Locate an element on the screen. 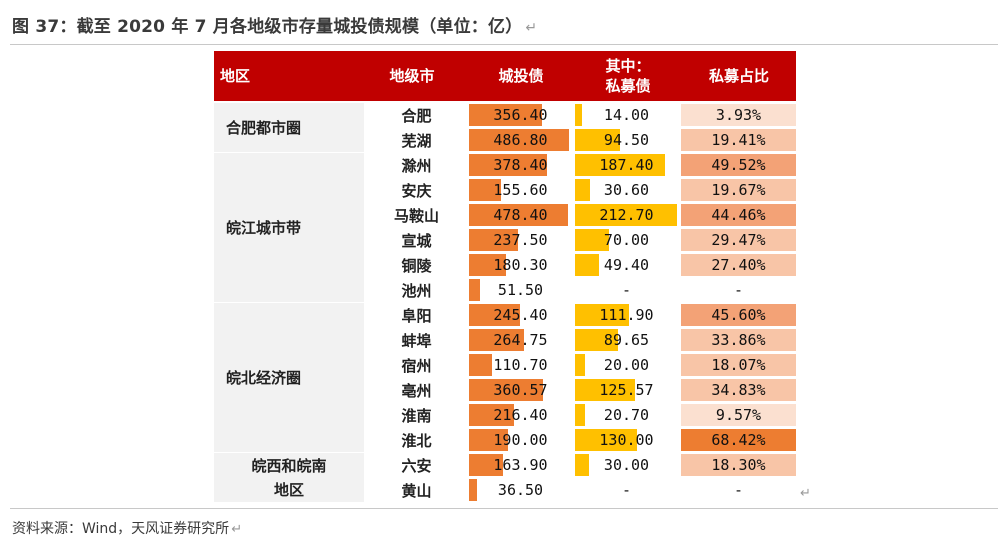 This screenshot has width=1006, height=556. private-ratio-cell: 68.42% is located at coordinates (738, 440).